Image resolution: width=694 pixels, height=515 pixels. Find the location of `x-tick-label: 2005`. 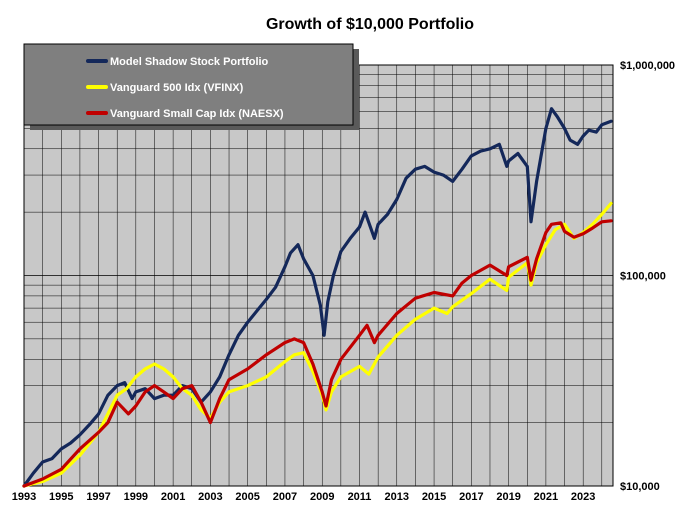

x-tick-label: 2005 is located at coordinates (247, 497).